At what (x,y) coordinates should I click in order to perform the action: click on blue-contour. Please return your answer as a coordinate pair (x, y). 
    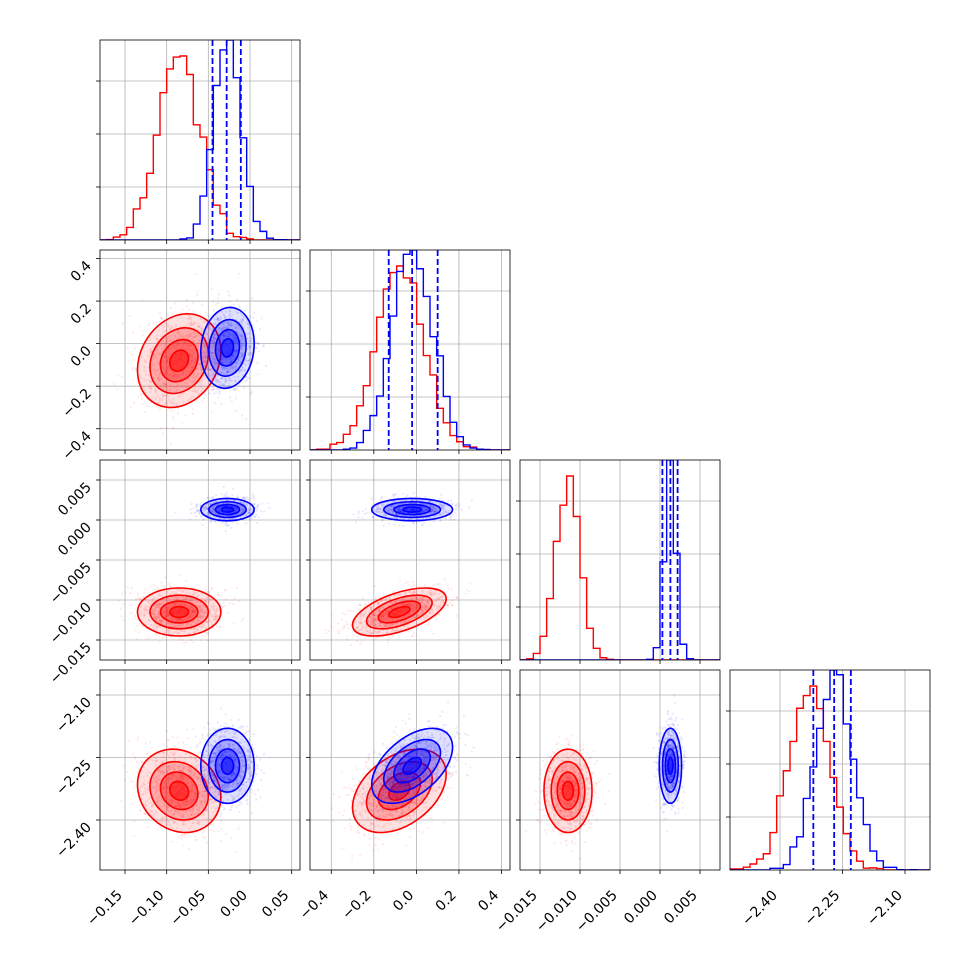
    Looking at the image, I should click on (227, 347).